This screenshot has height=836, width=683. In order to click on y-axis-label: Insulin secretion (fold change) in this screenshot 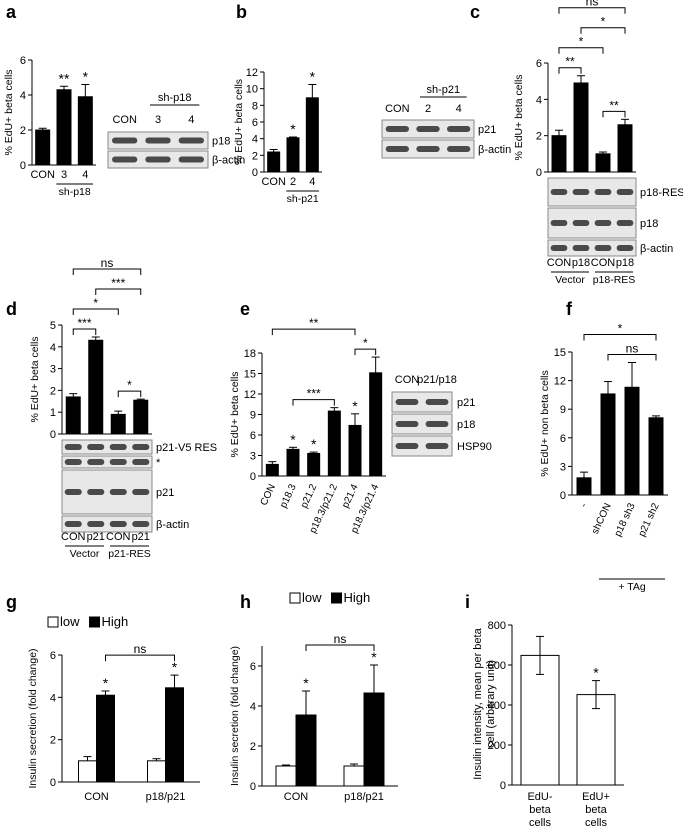, I will do `click(33, 718)`.